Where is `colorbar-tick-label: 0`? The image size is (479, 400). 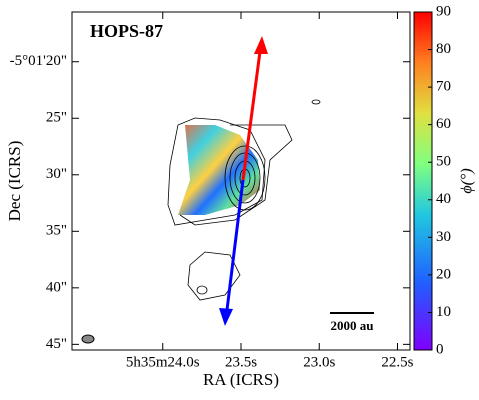
colorbar-tick-label: 0 is located at coordinates (440, 349).